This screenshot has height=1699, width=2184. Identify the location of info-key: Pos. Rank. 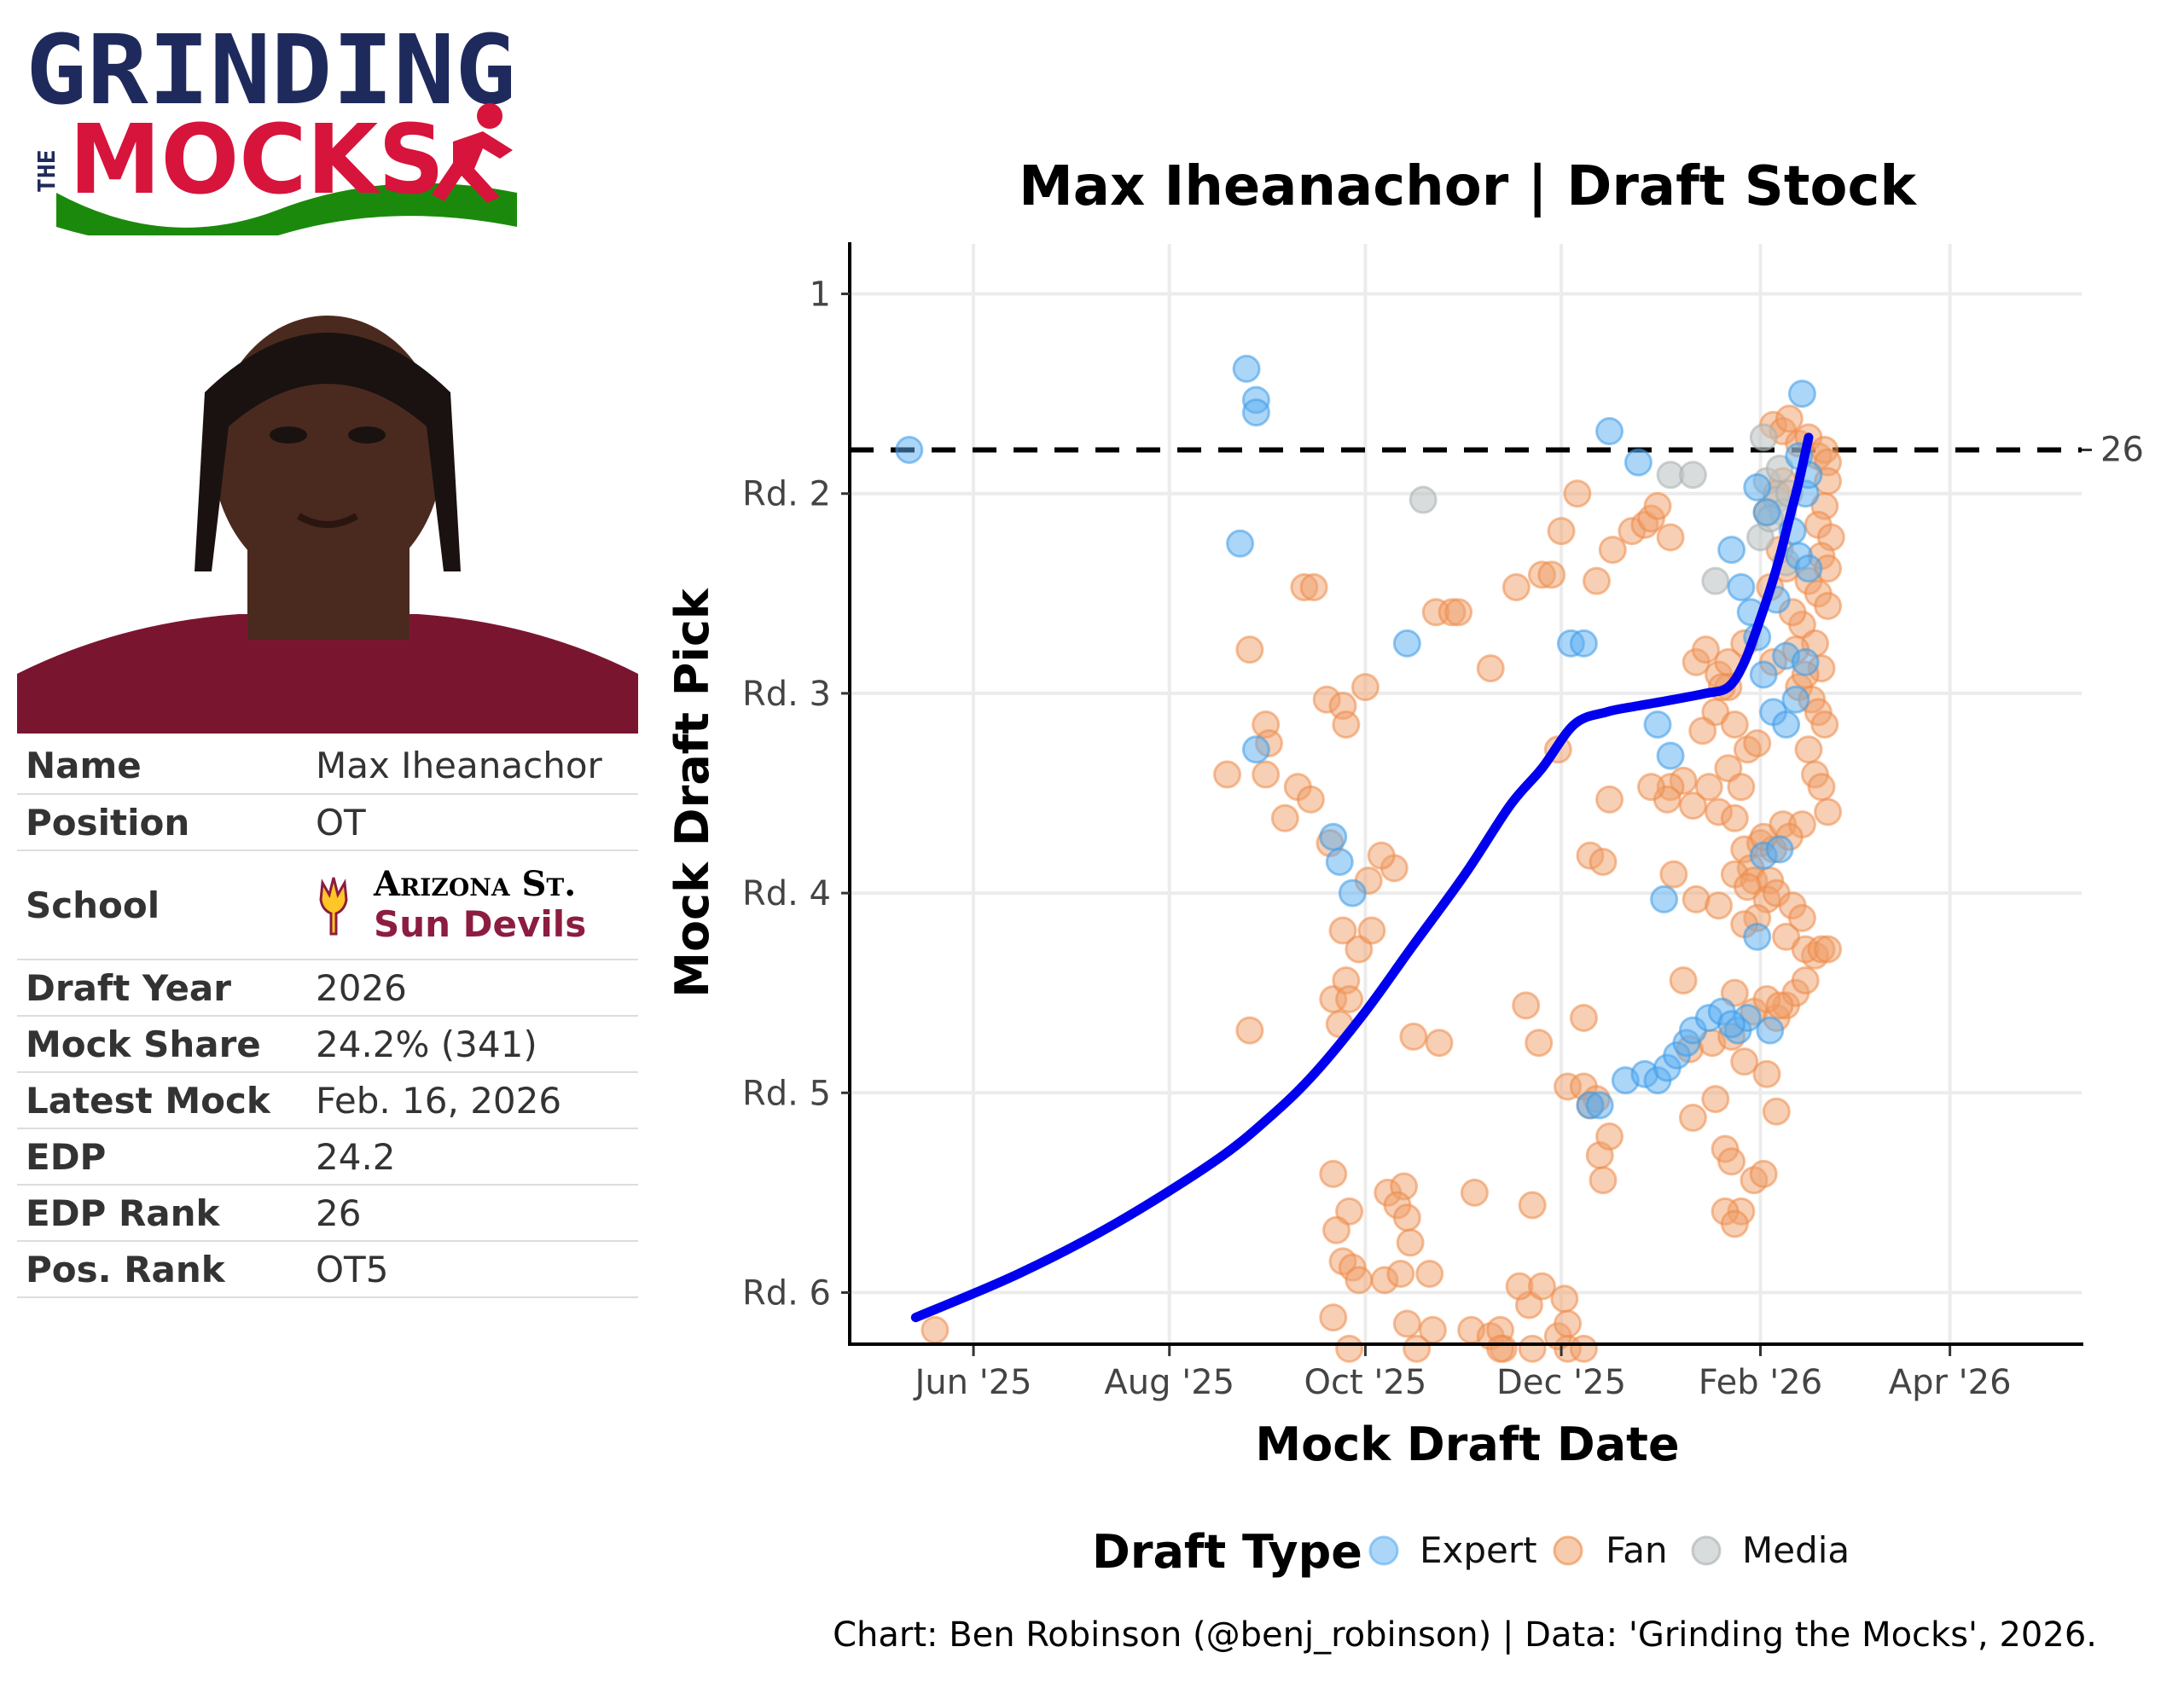
(162, 1269).